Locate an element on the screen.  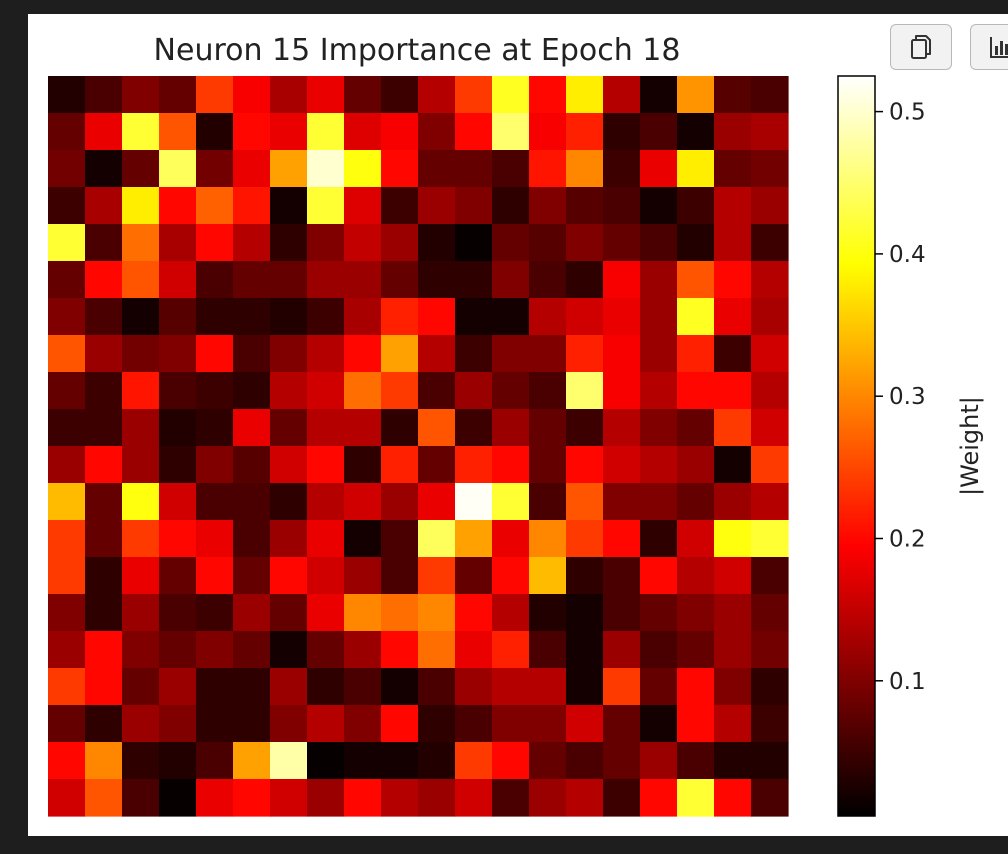
heatmap-cell-r19-c12 is located at coordinates (511, 798).